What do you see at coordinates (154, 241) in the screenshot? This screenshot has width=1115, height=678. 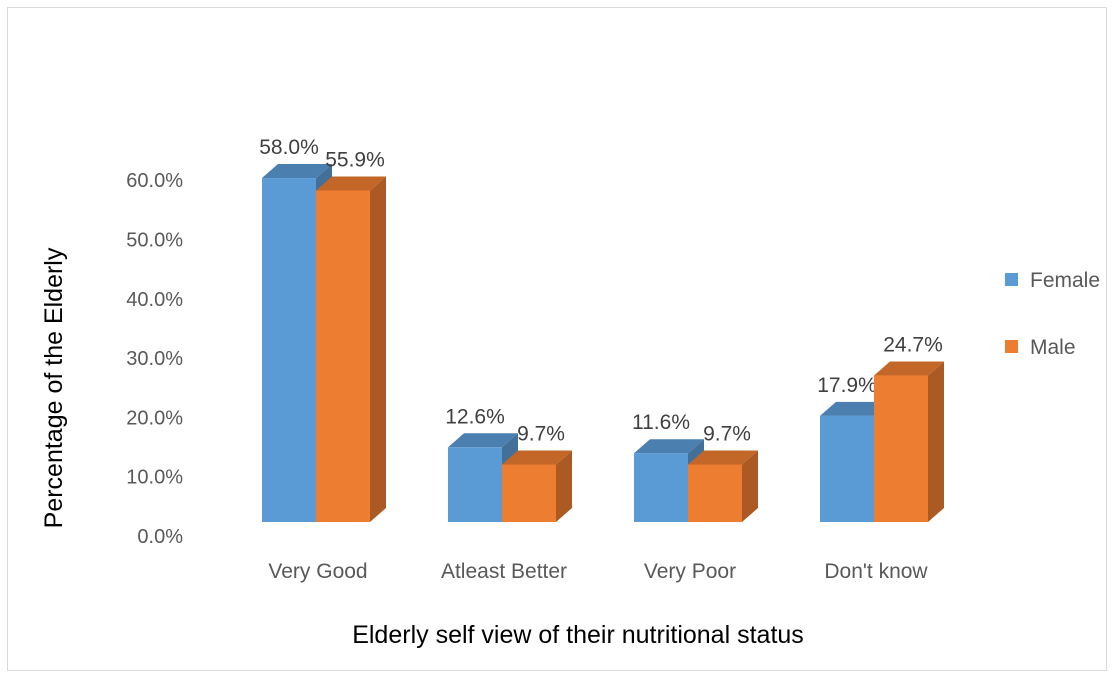 I see `y-tick-label: 50.0%` at bounding box center [154, 241].